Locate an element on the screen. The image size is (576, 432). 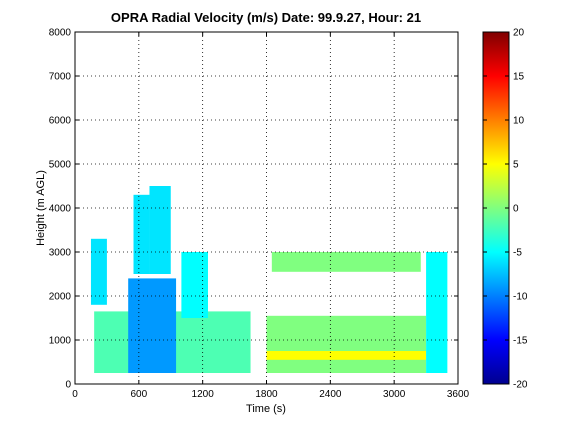
colorbar-ticks: 20 15 10 5 0 -5 -10 -15 -20 is located at coordinates (505, 209).